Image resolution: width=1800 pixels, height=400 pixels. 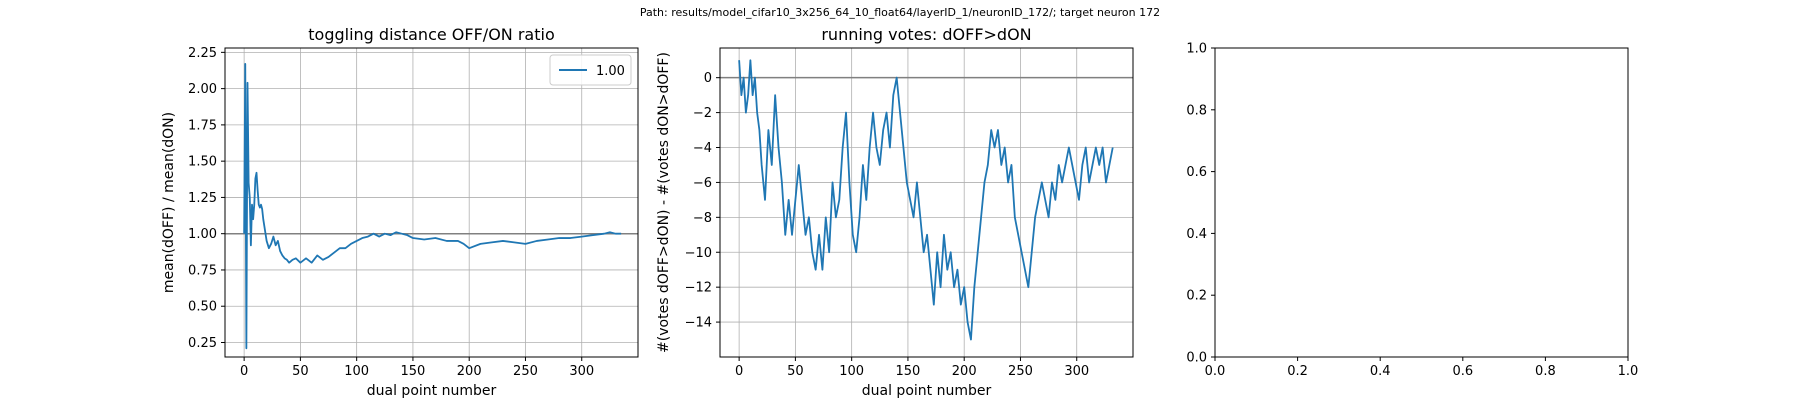 I want to click on y-tick-label: 0.0, so click(x=1196, y=358).